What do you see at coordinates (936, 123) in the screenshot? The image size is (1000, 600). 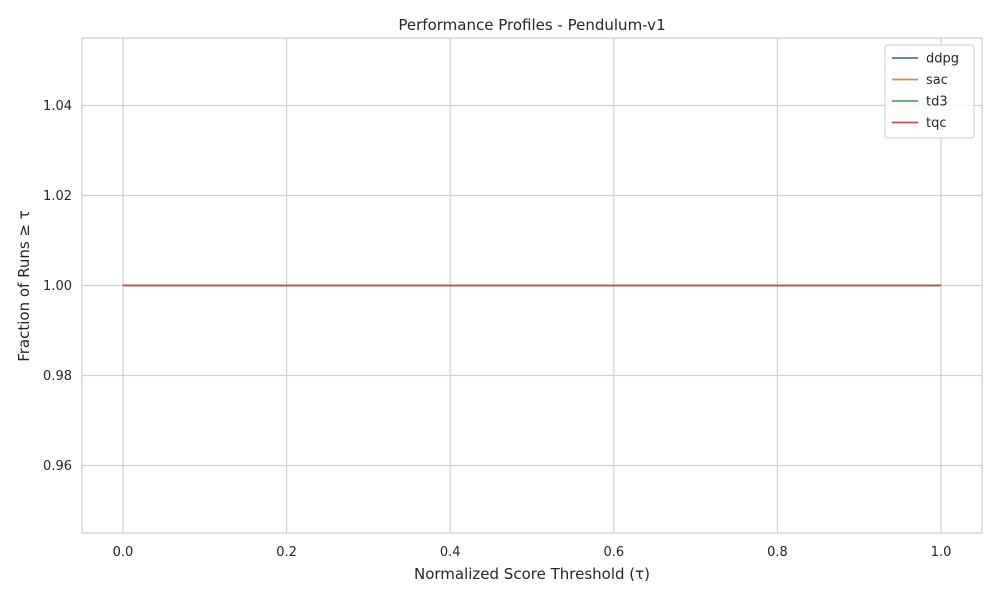 I see `legend-label-tqc: tqc` at bounding box center [936, 123].